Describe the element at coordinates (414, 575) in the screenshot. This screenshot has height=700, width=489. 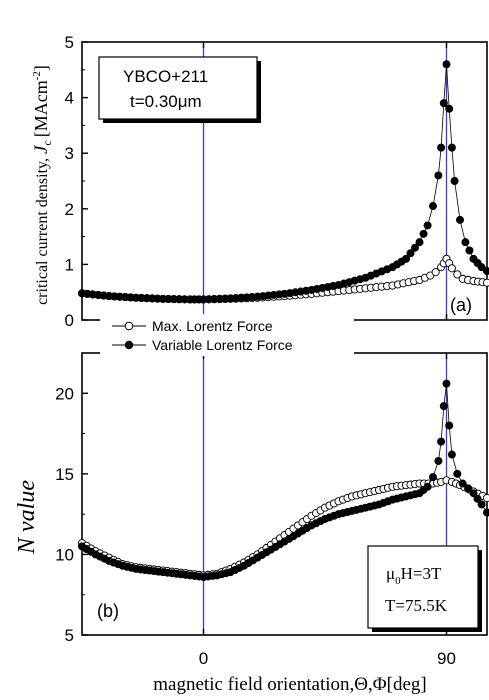
I see `panel-b-annotation-line1: μ0H=3T` at that location.